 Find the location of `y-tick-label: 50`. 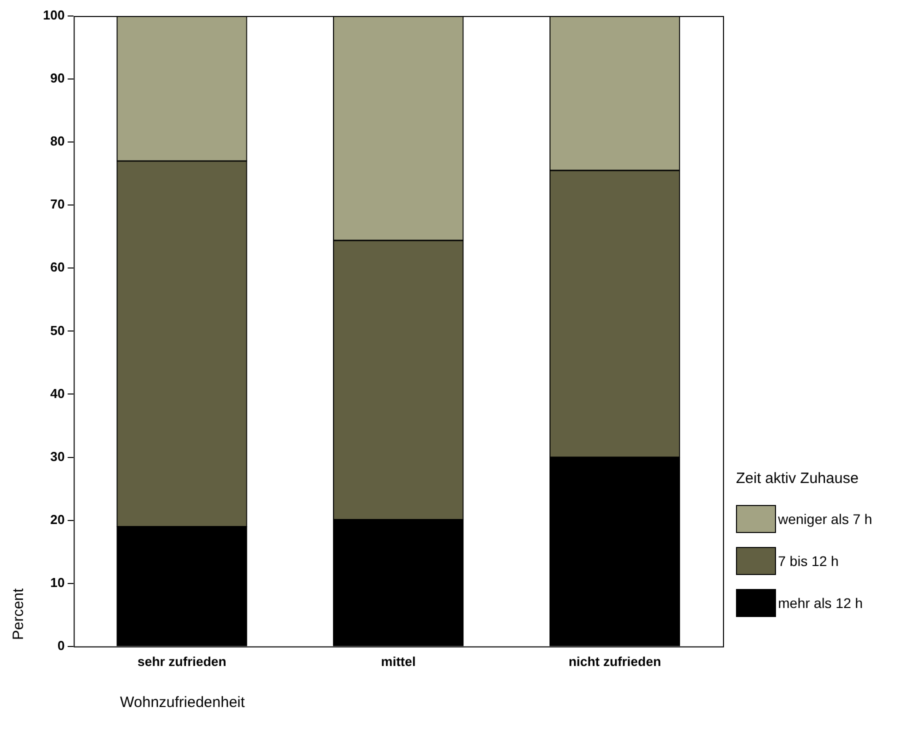

y-tick-label: 50 is located at coordinates (57, 330).